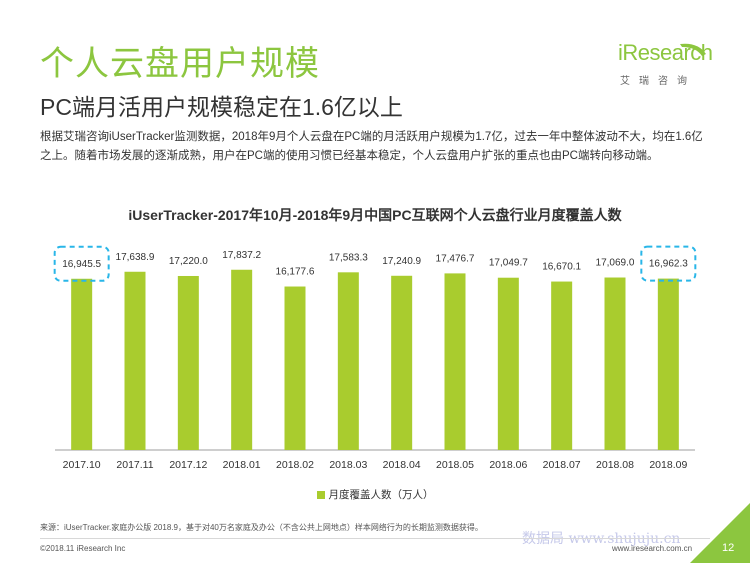  I want to click on bar-2018.05, so click(455, 361).